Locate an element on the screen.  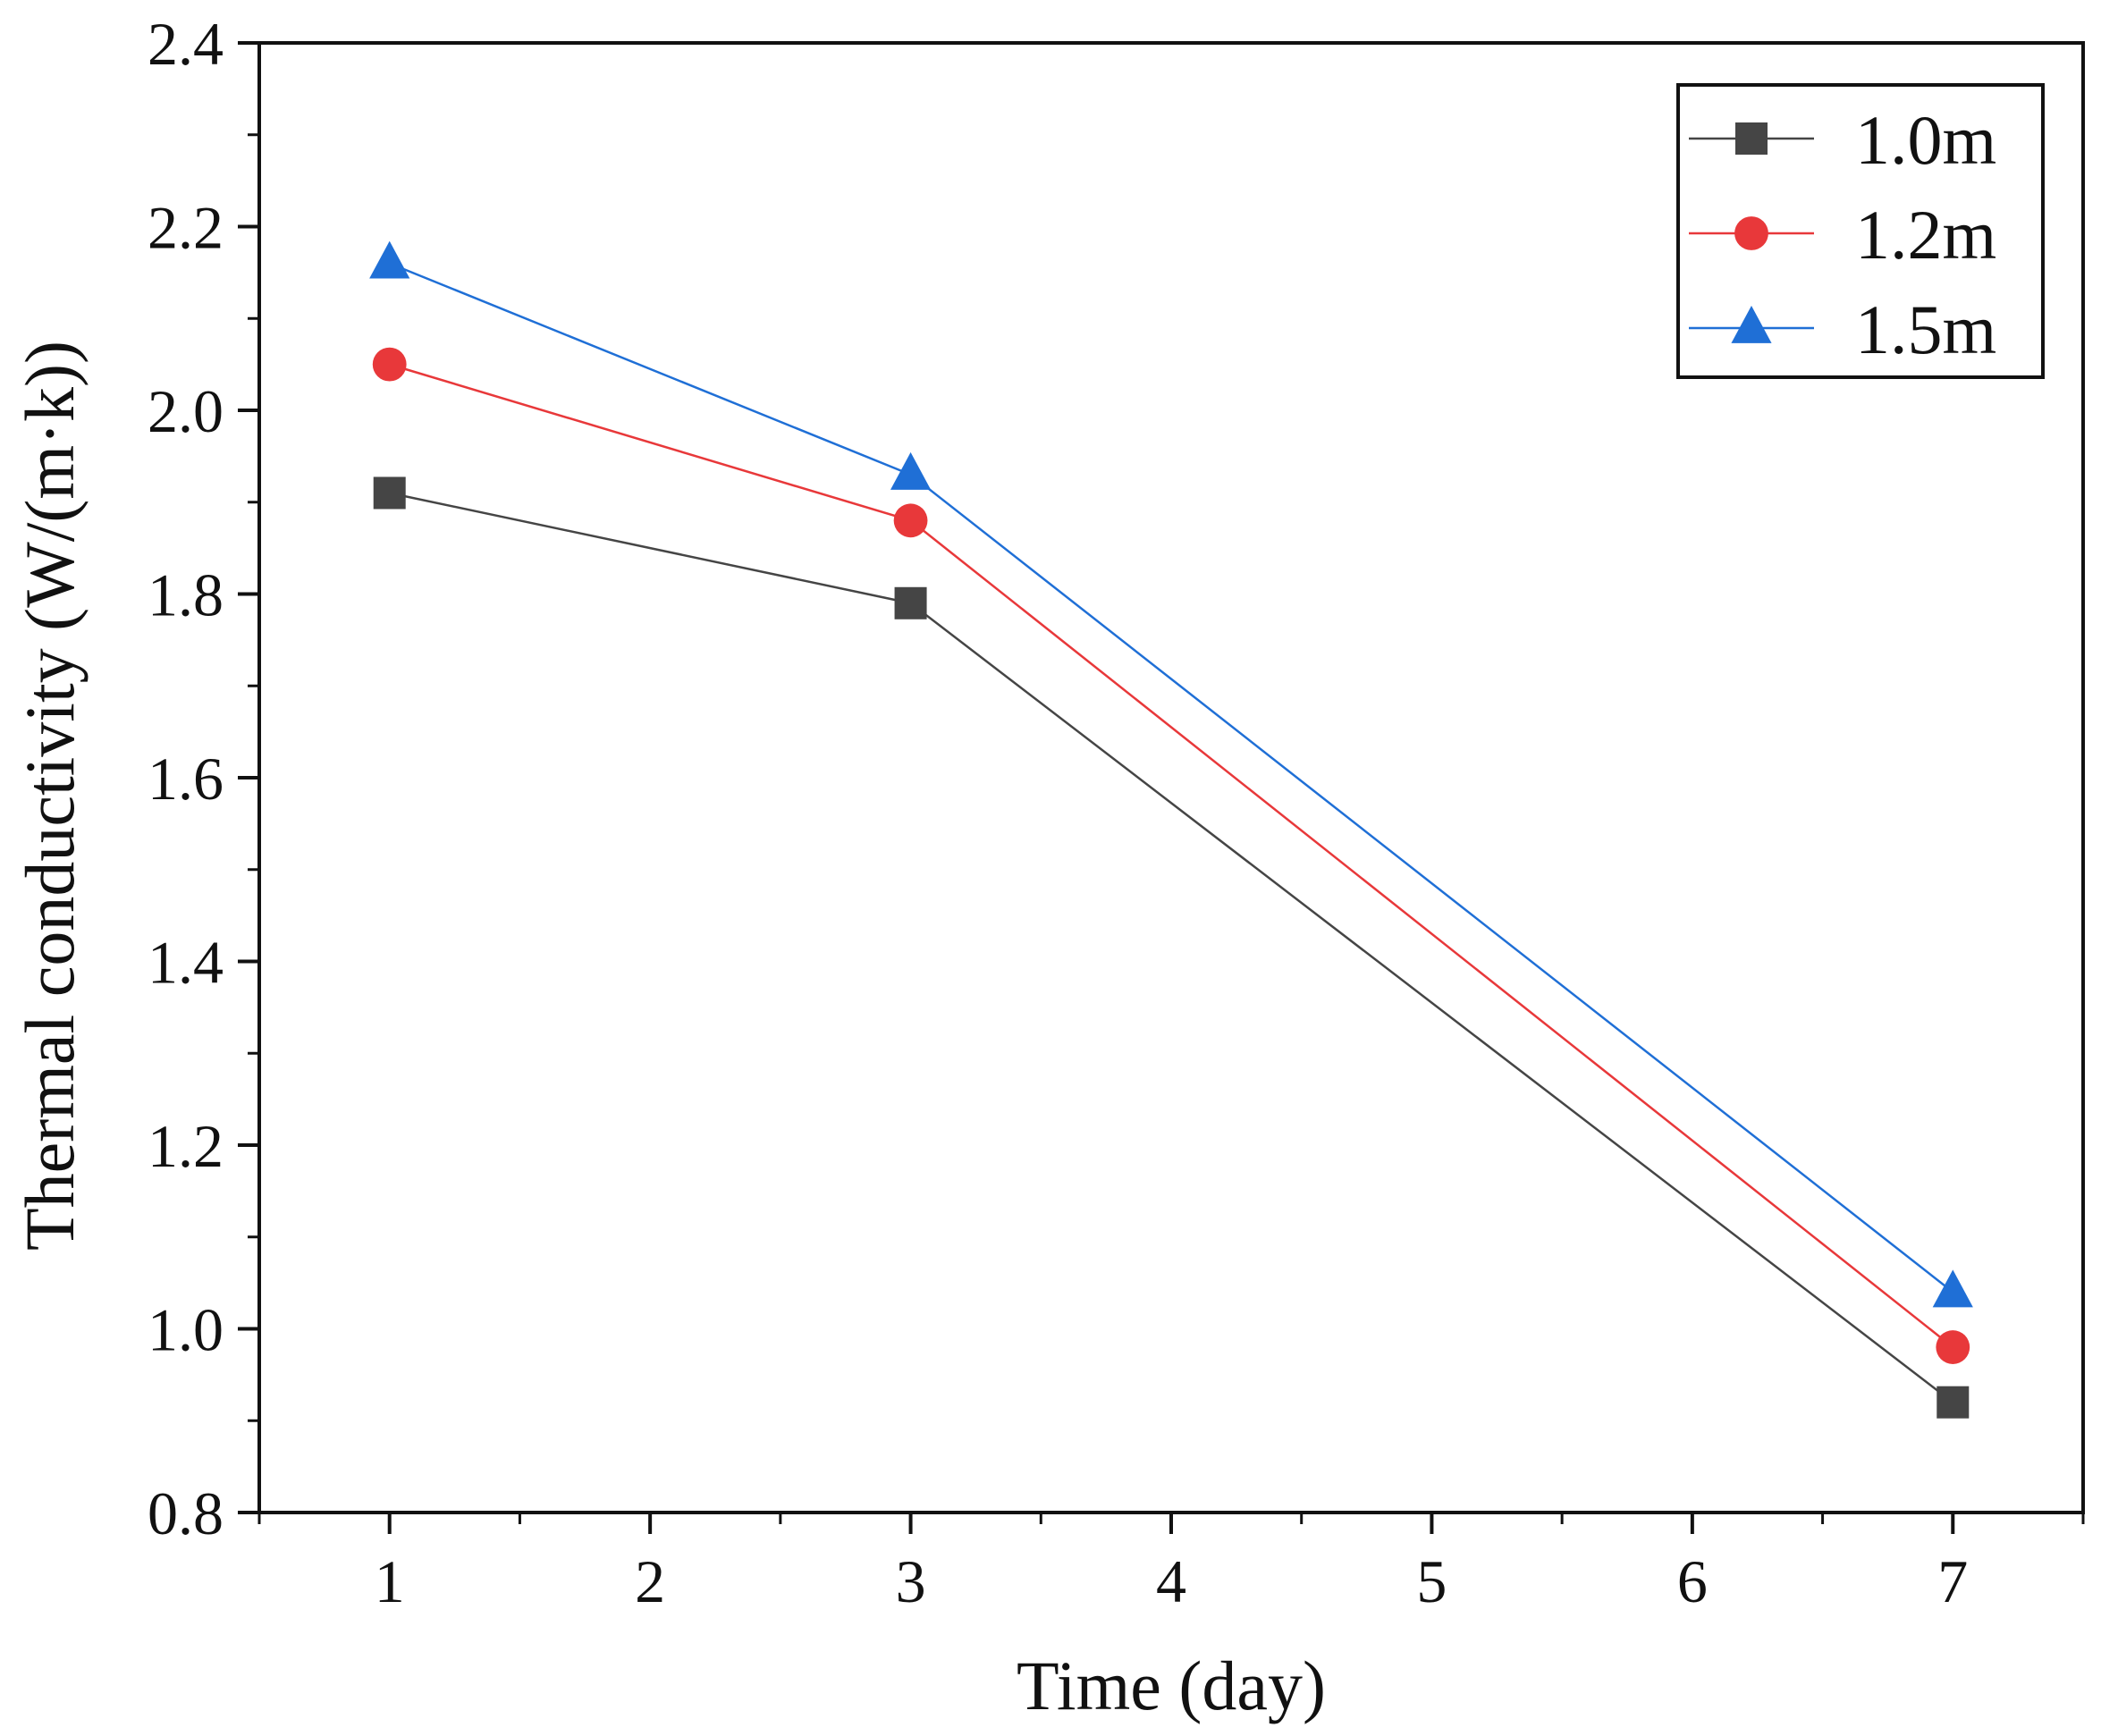
y-axis-title: Thermal conductivity (W/(m·k)) is located at coordinates (50, 796).